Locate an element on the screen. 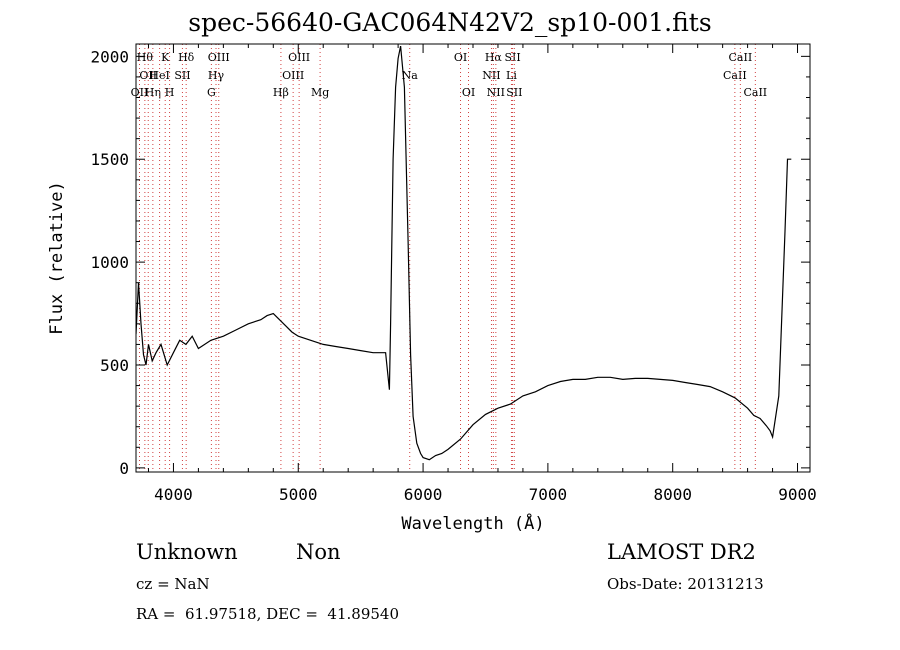  spectral-line-label: Na is located at coordinates (410, 75).